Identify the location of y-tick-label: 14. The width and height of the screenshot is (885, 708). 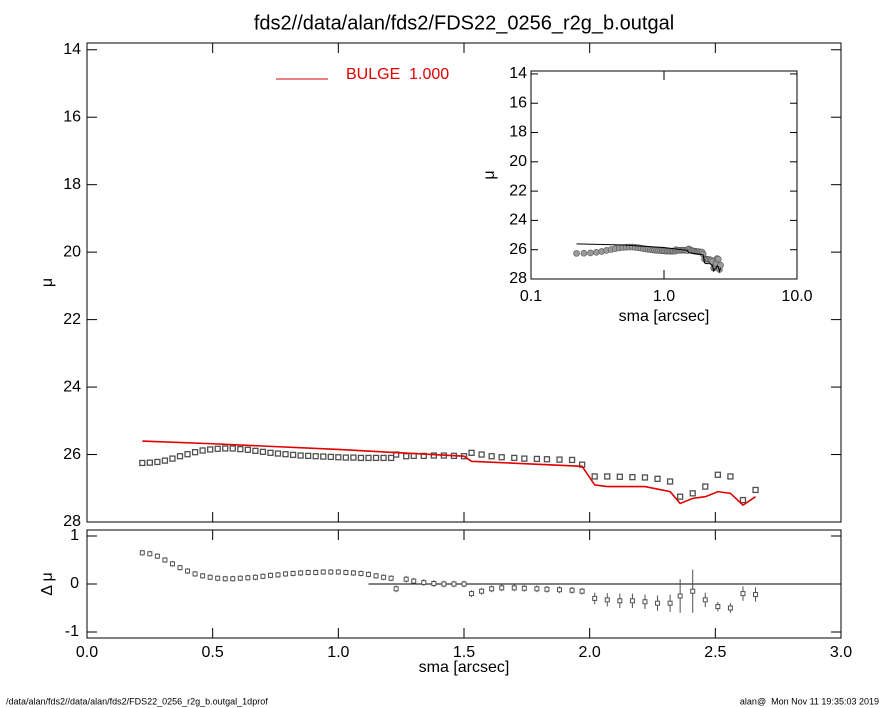
(72, 49).